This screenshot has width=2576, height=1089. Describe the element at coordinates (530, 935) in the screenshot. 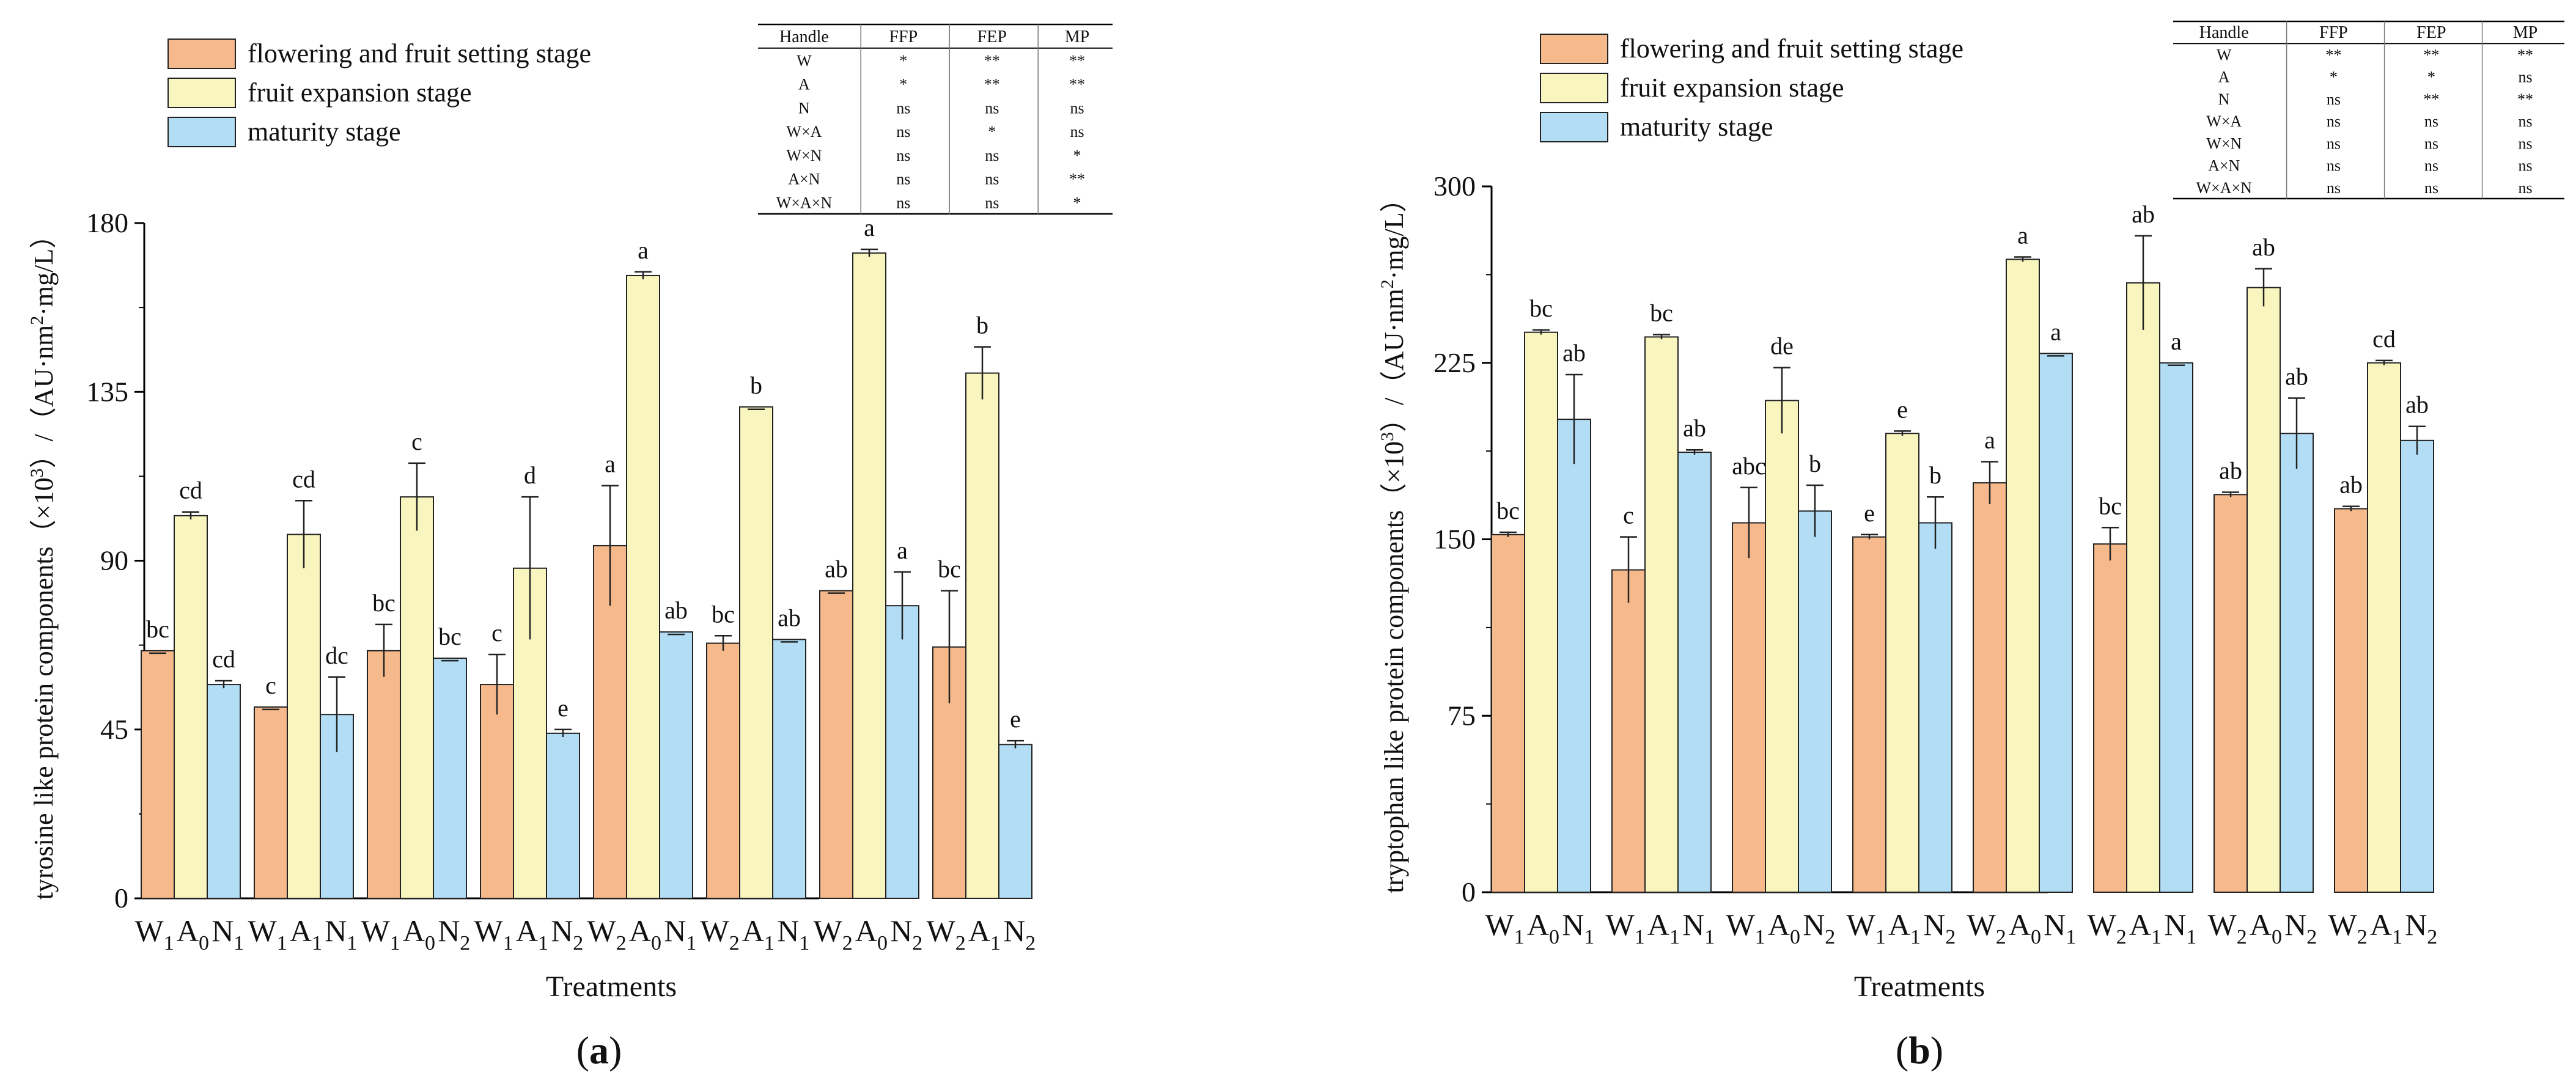

I see `panel-a-x-tick-label: W1 A1 N2` at that location.